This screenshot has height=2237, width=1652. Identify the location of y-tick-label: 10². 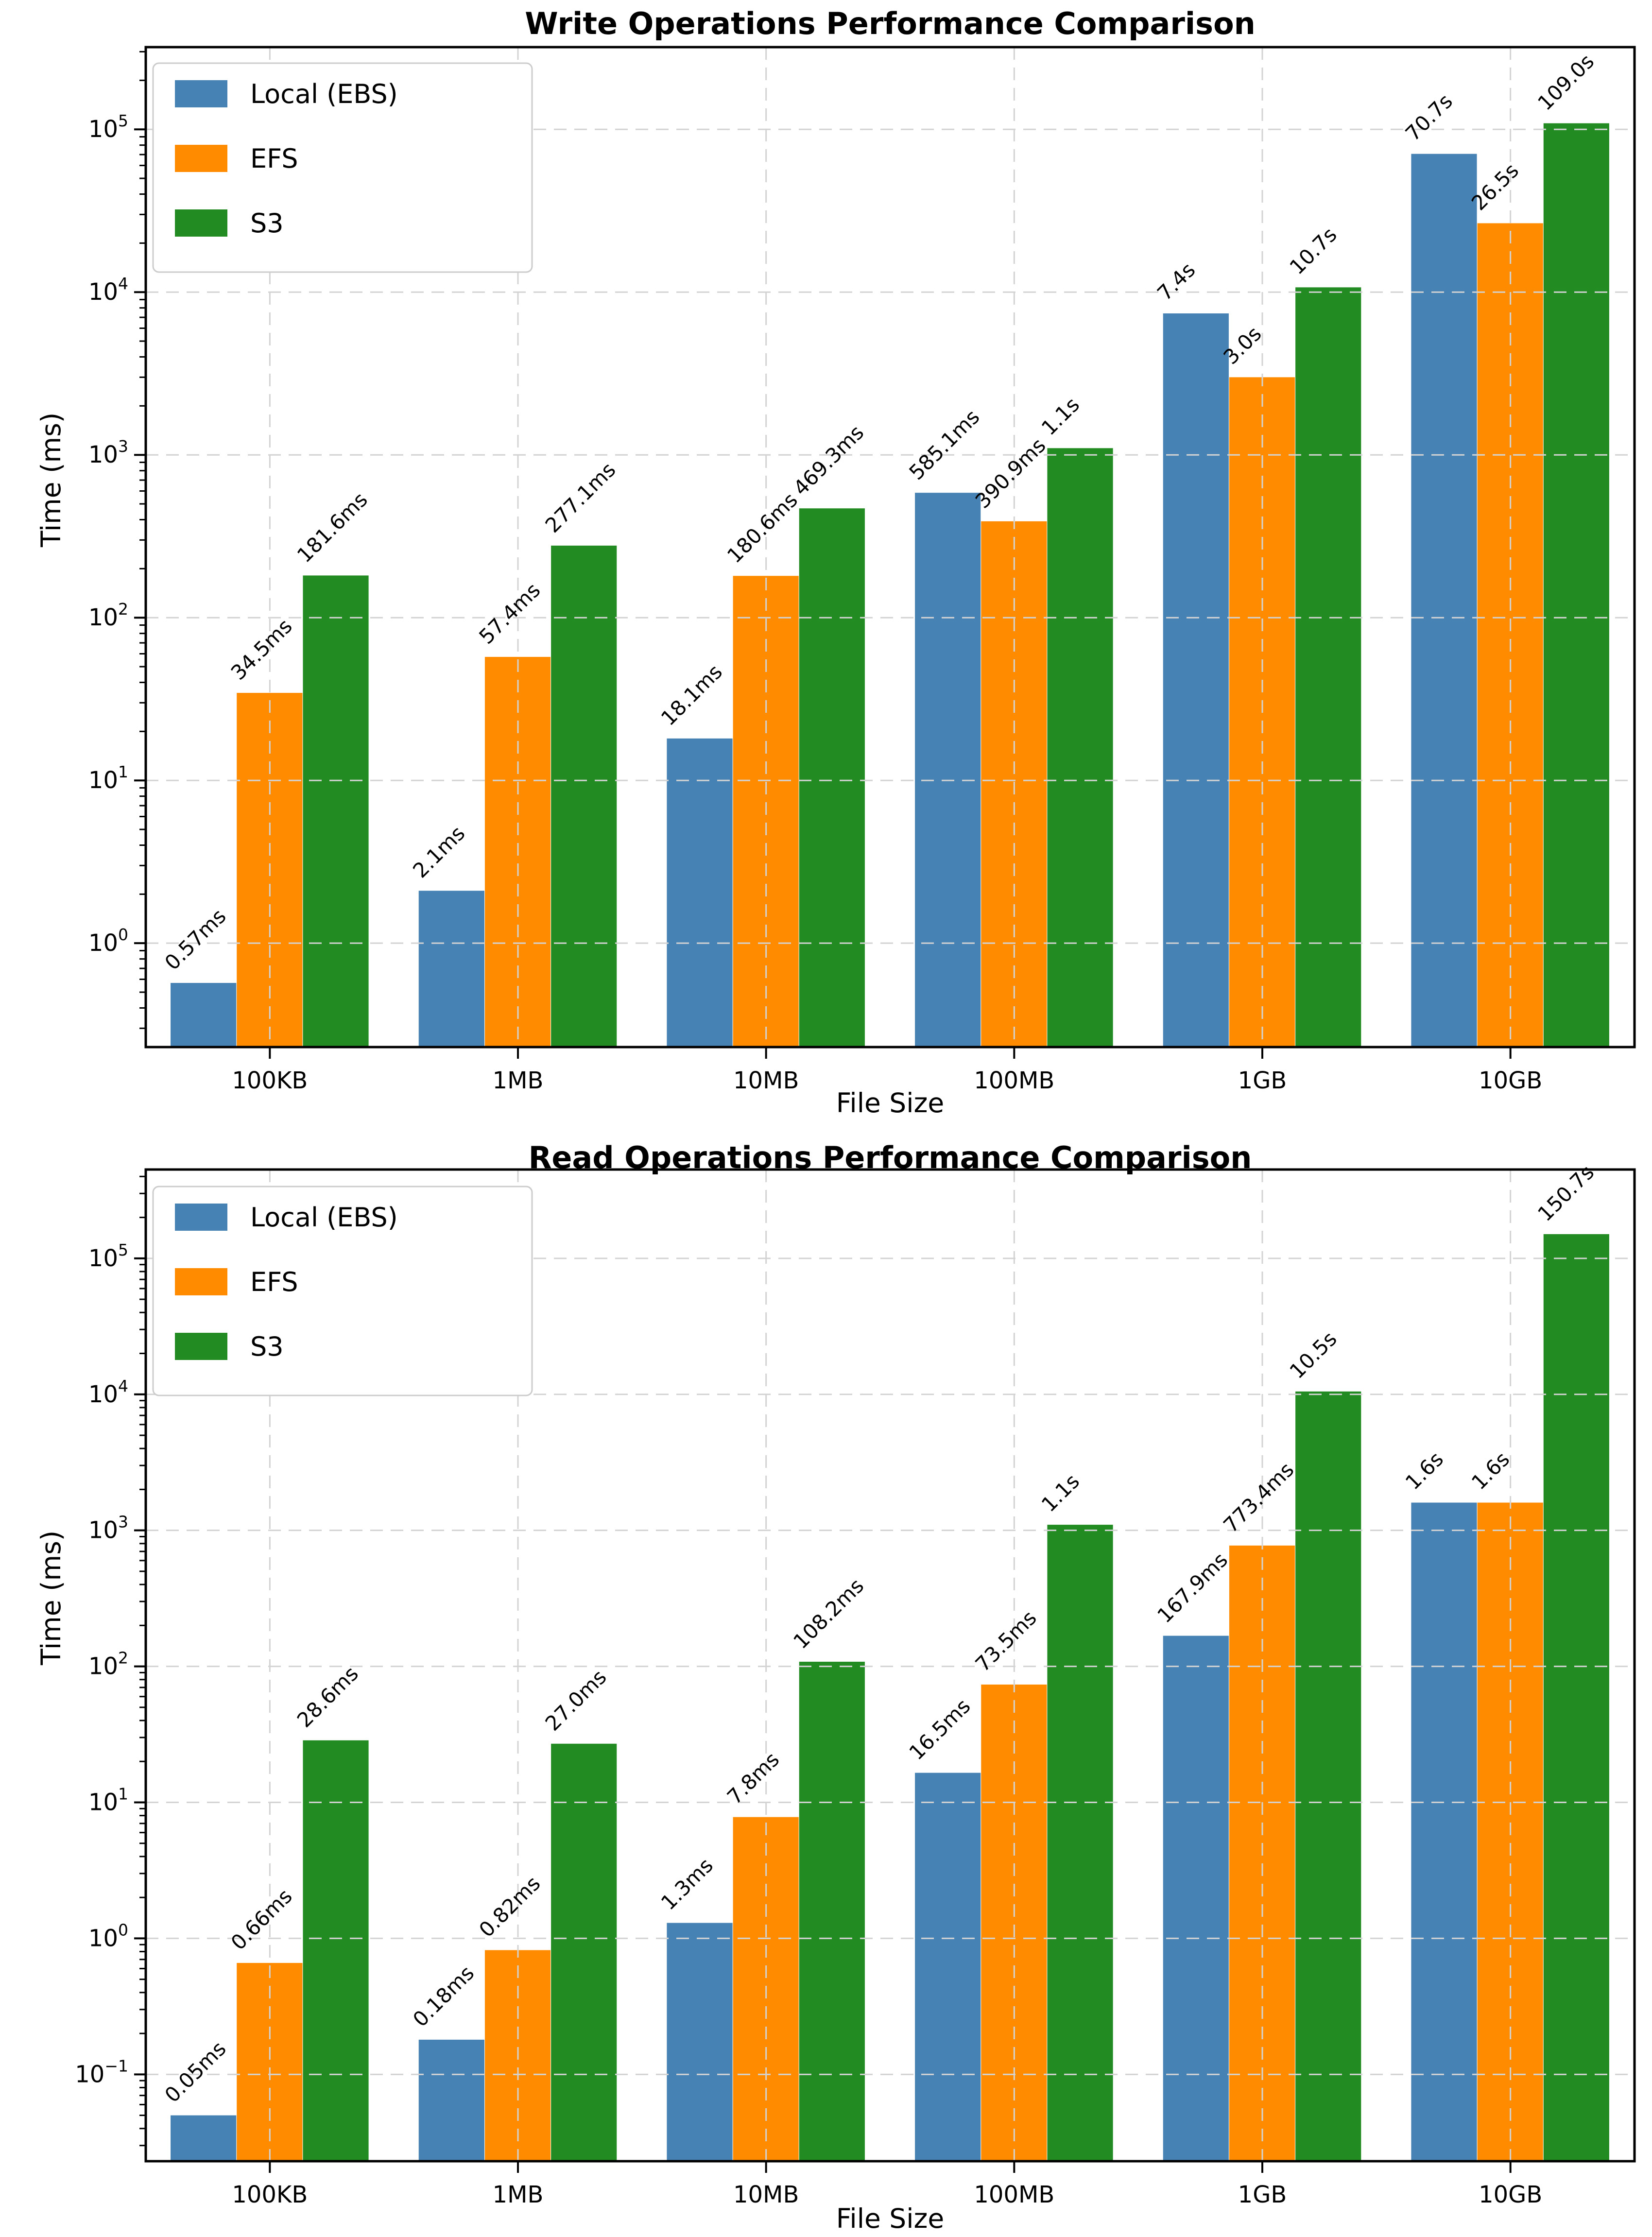
(108, 615).